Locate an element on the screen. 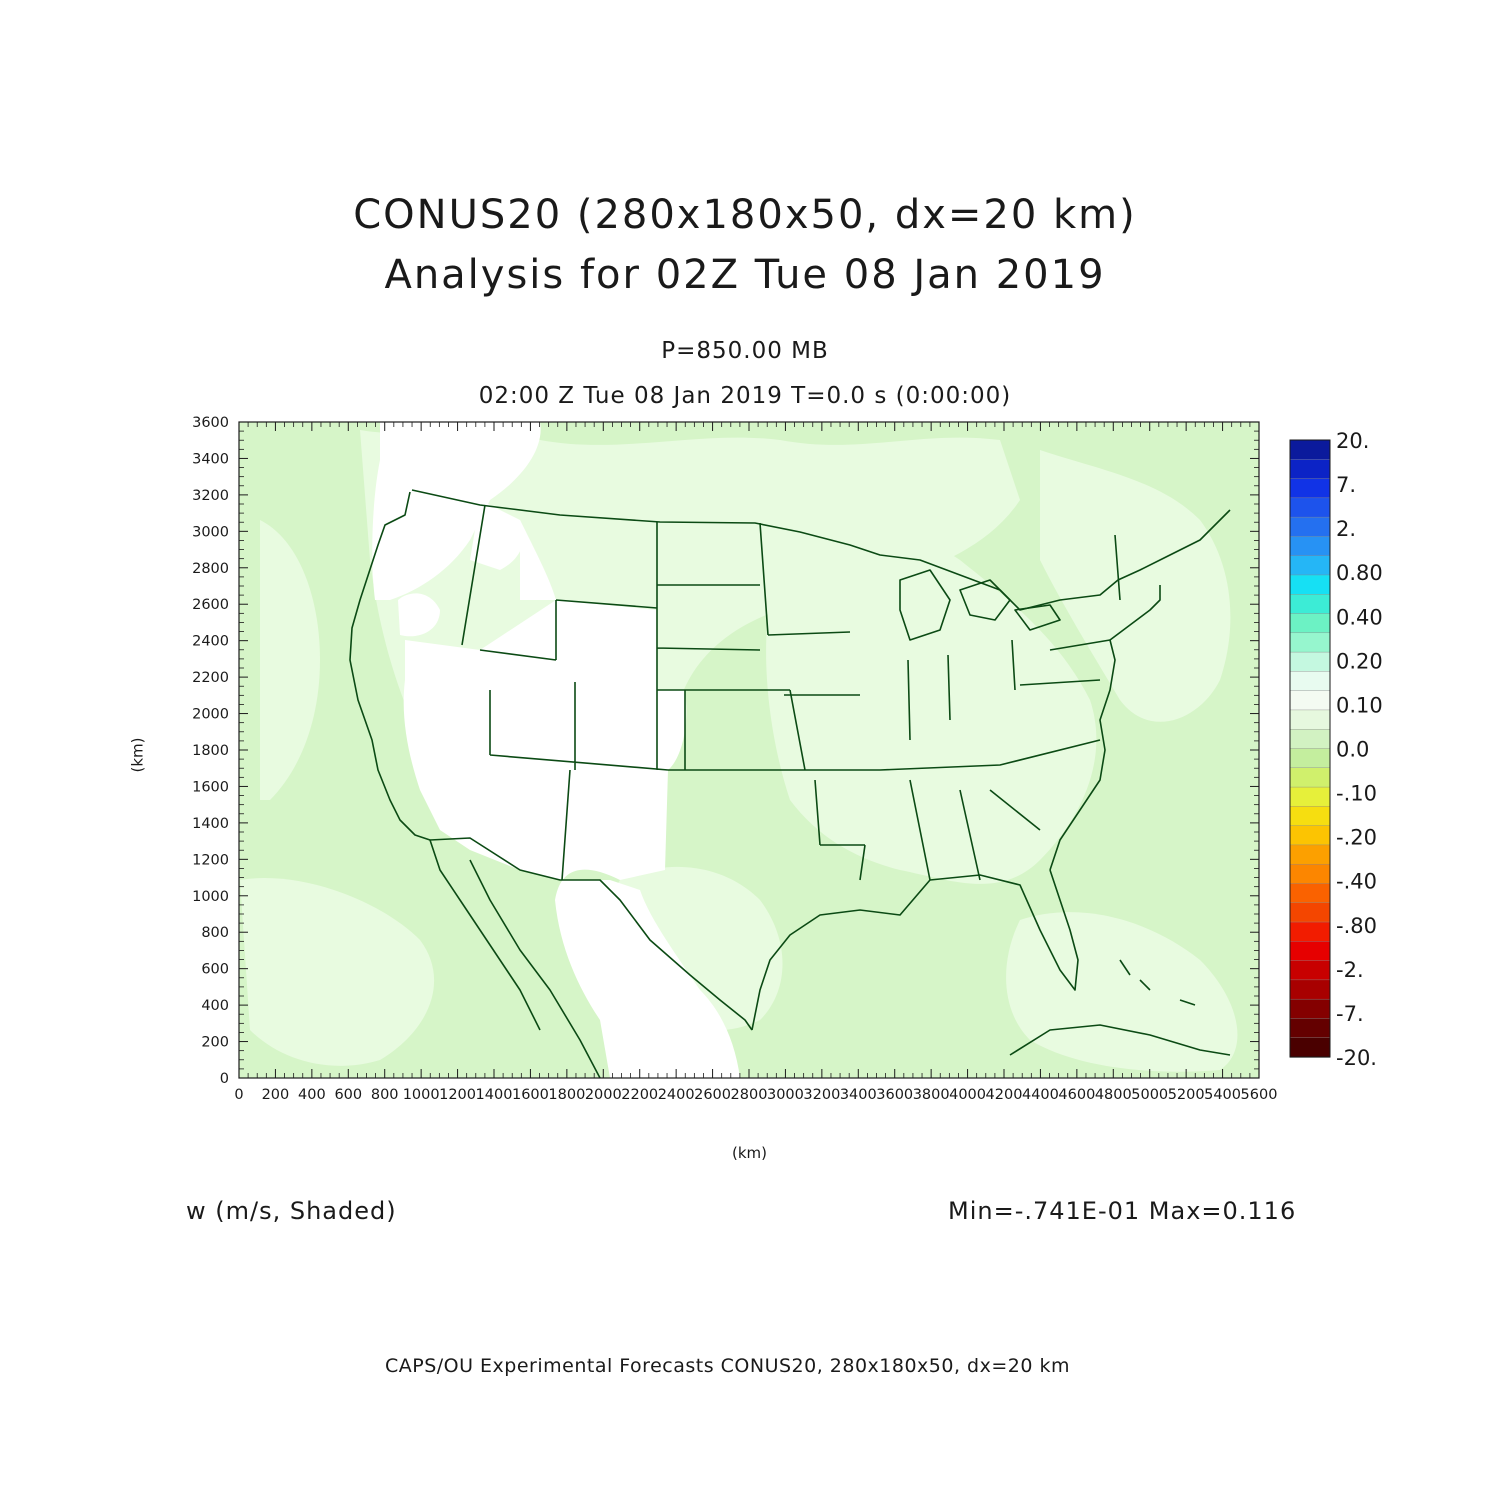  east-coast is located at coordinates (1105, 728).